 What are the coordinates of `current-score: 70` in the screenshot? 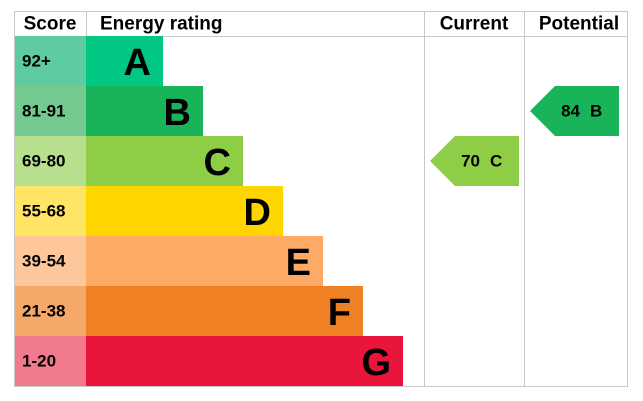 It's located at (470, 161).